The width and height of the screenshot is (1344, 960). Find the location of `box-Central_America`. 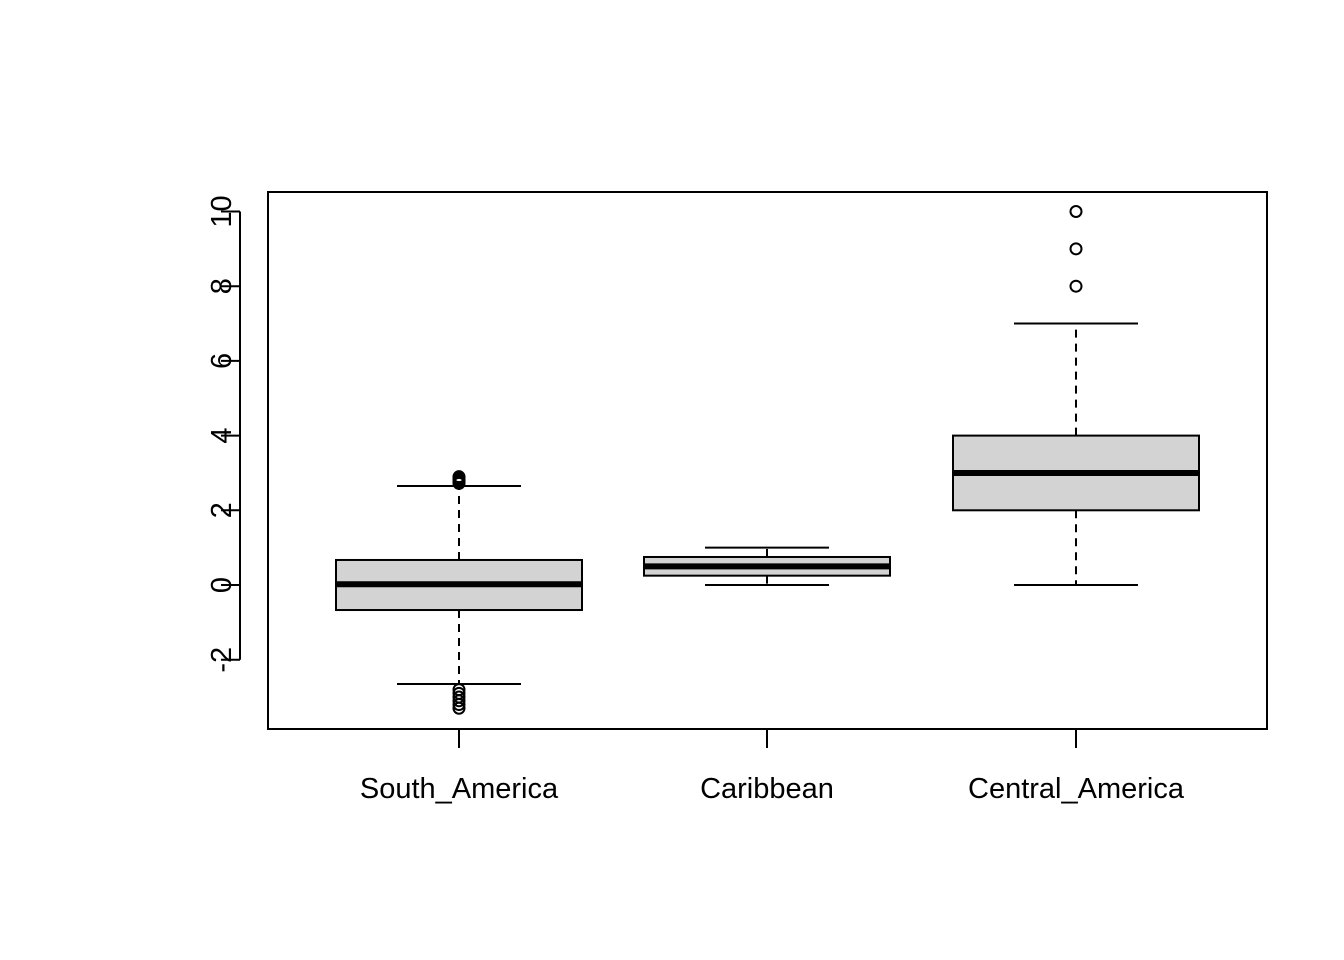

box-Central_America is located at coordinates (1076, 395).